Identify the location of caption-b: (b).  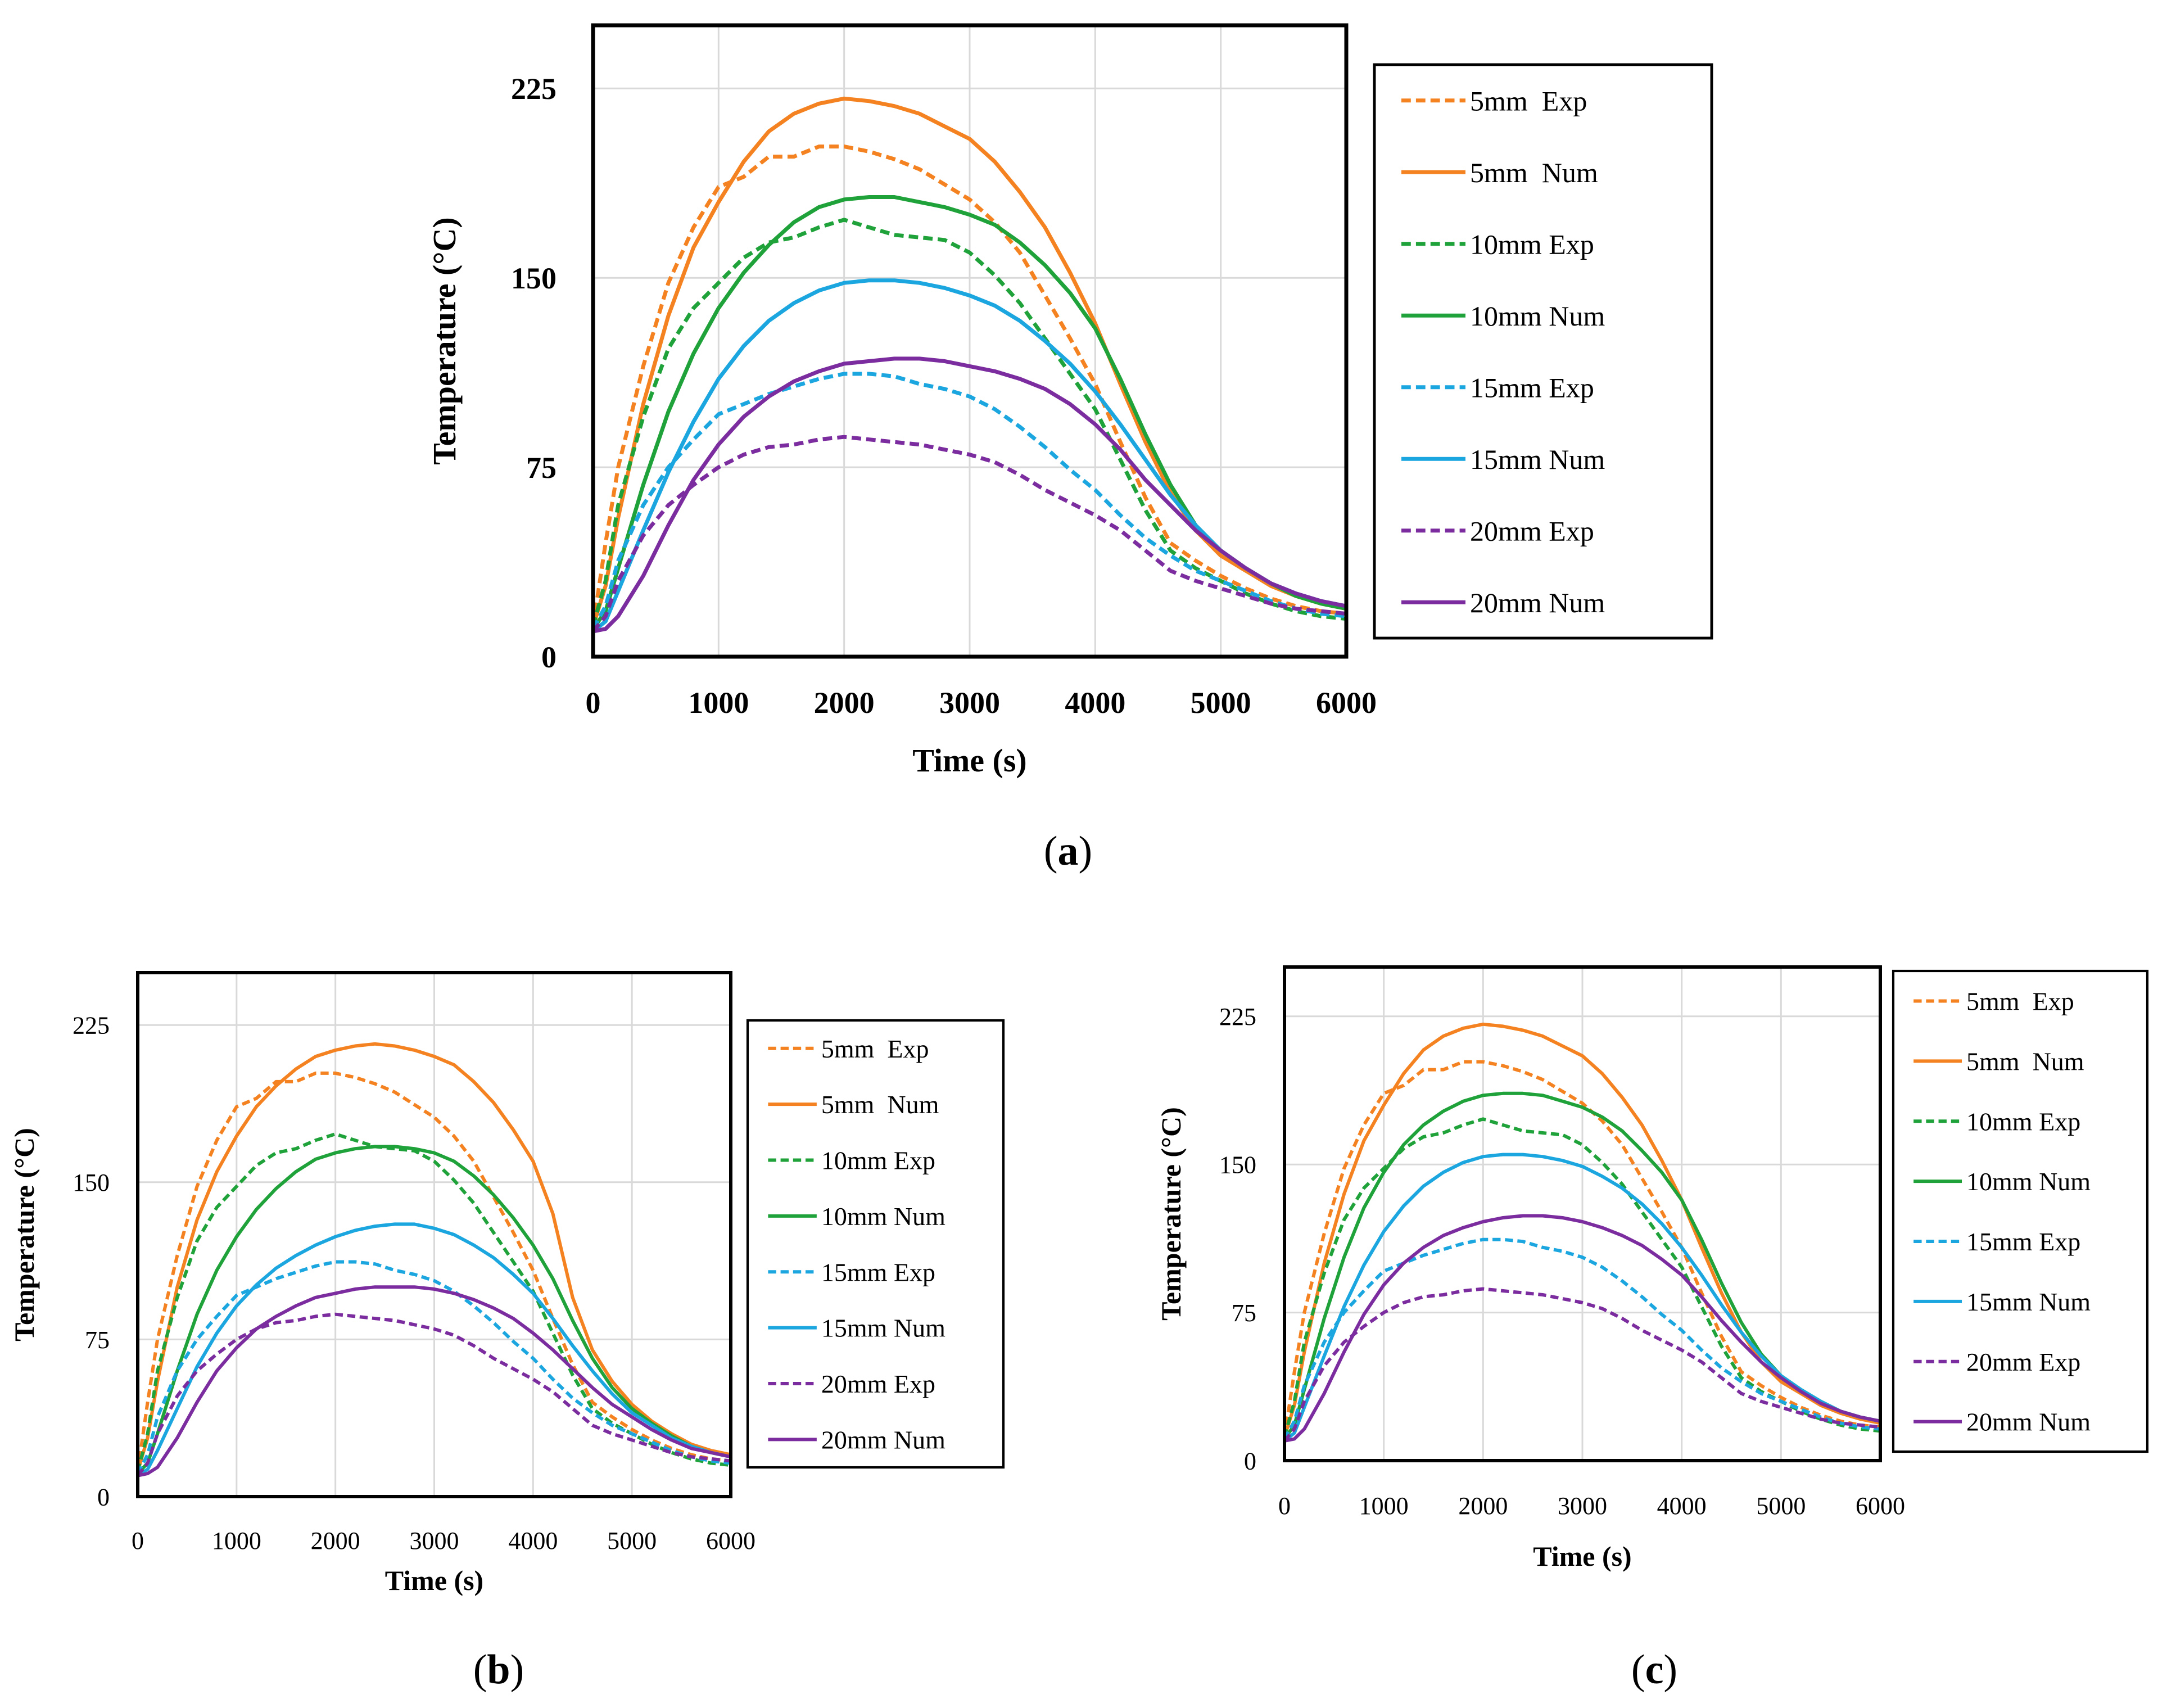
(498, 1670).